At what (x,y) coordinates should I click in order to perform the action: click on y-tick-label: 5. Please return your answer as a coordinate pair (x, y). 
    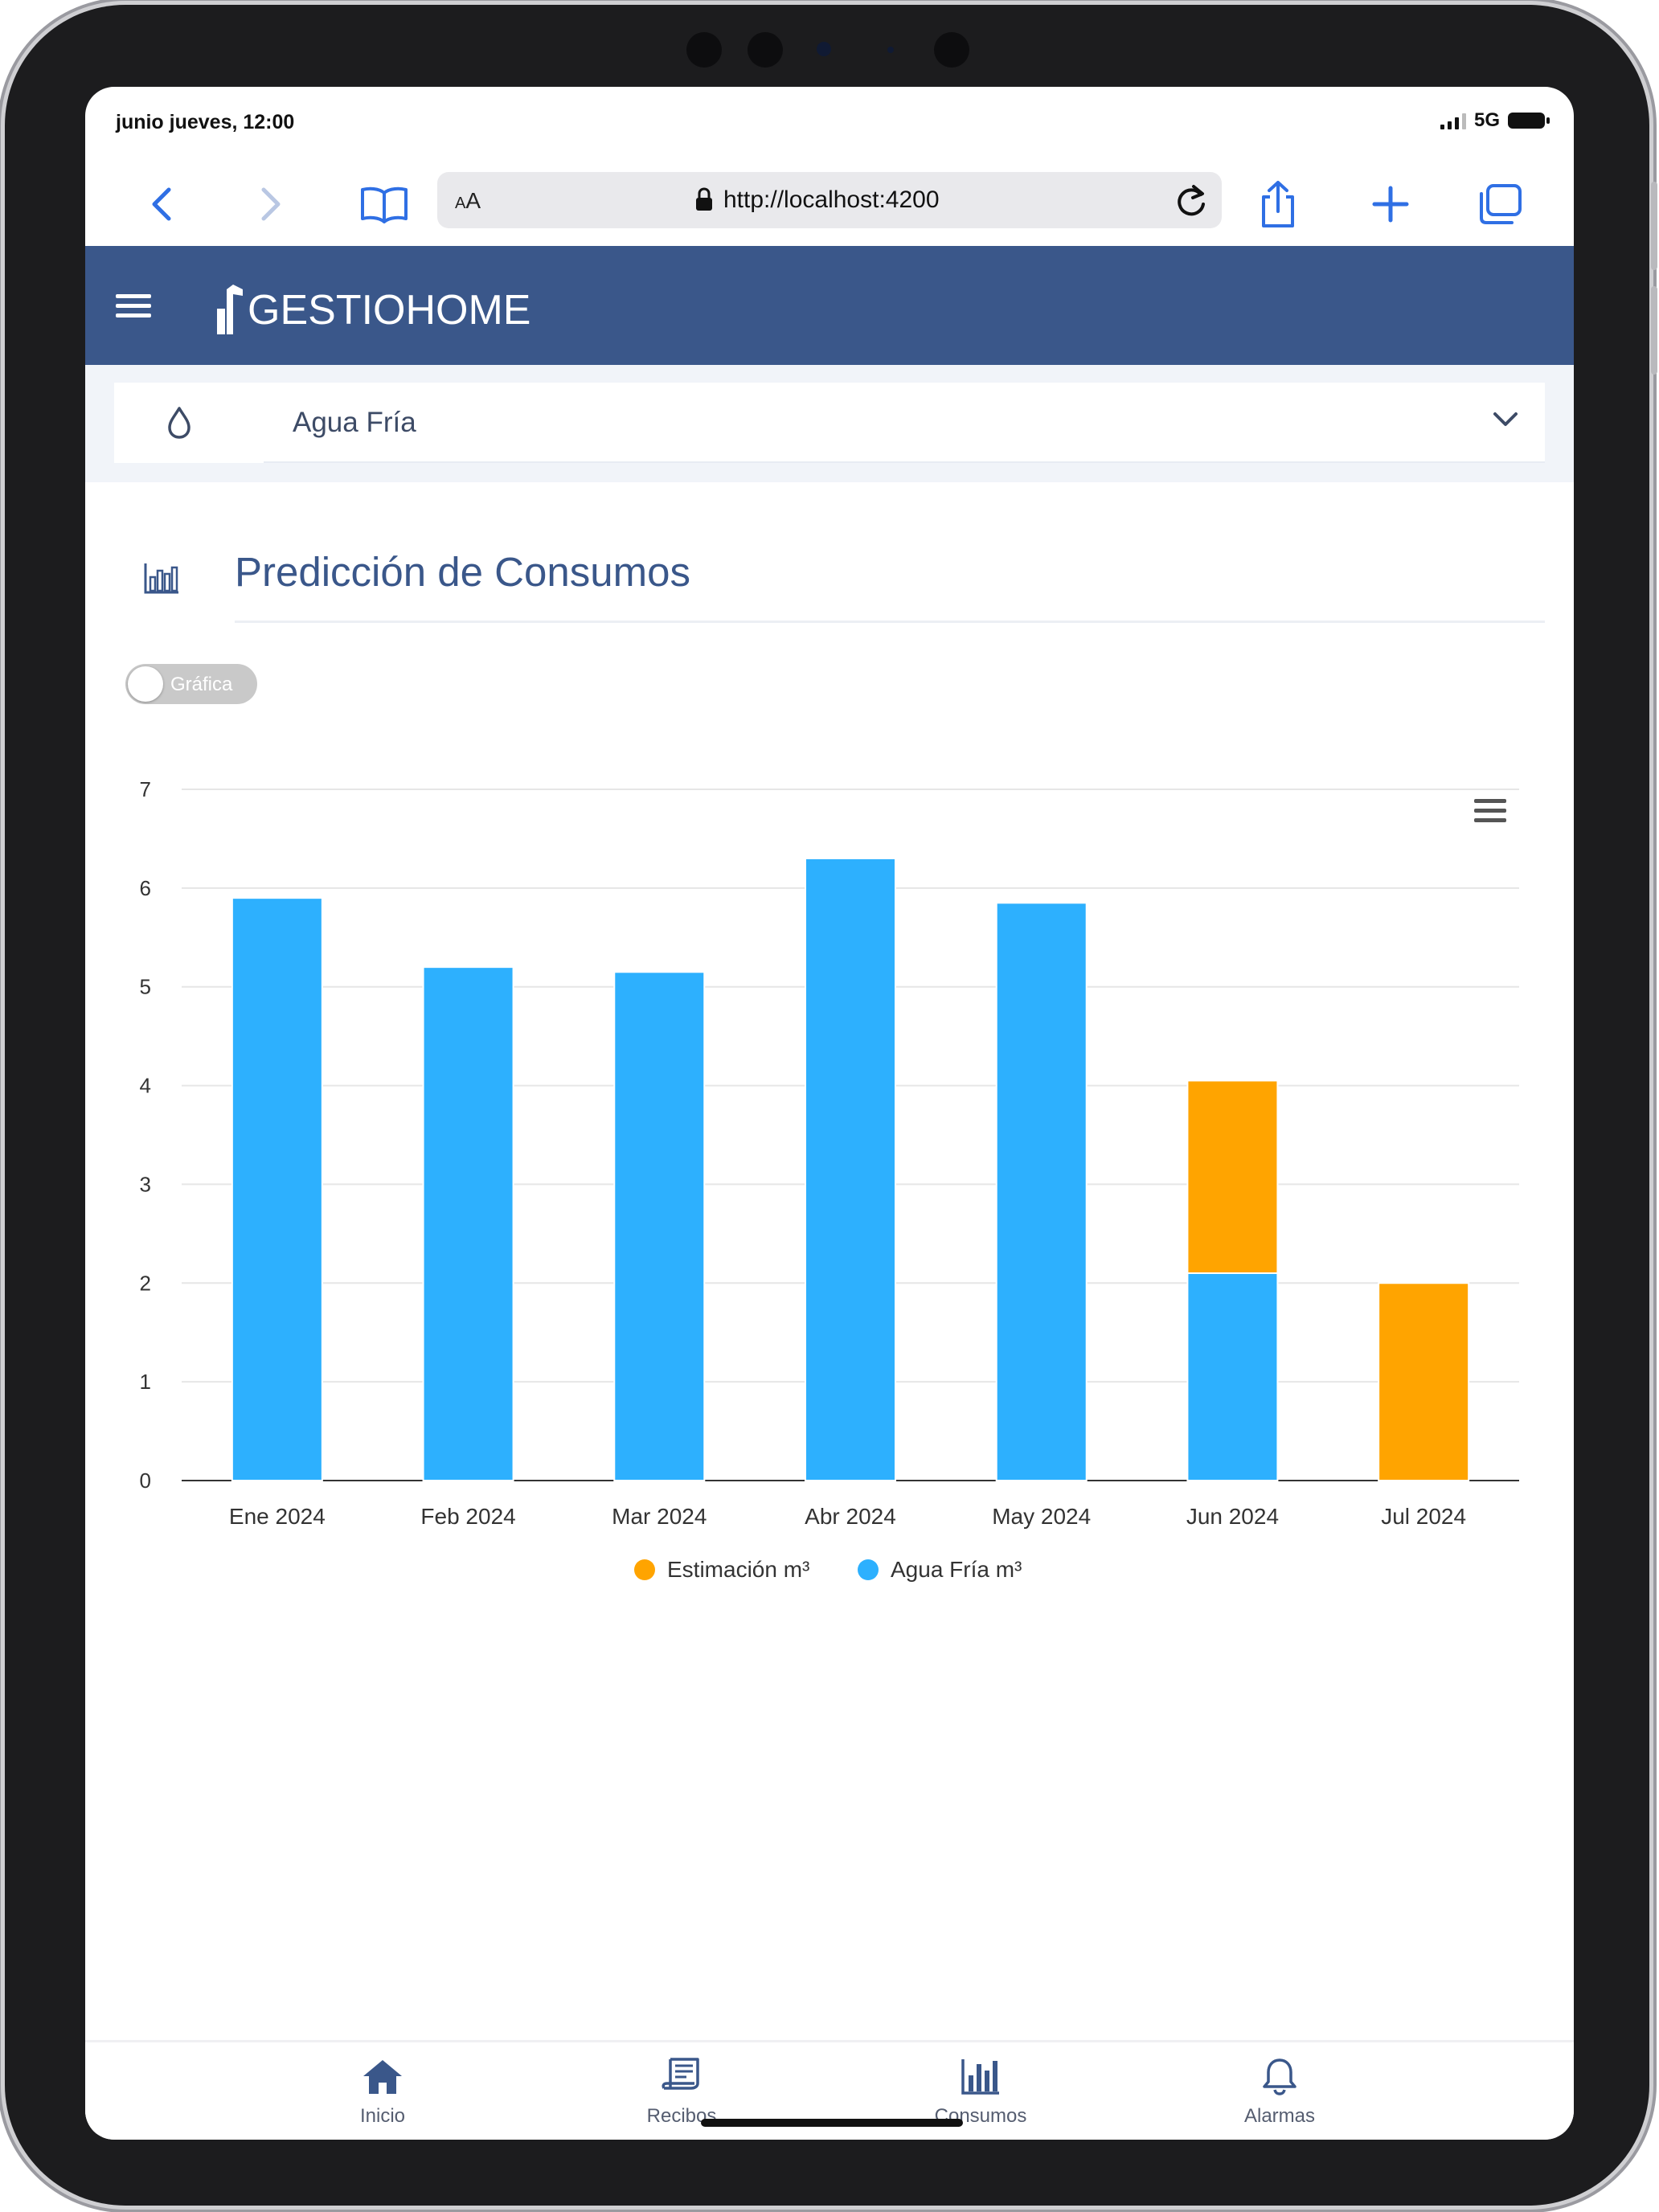
    Looking at the image, I should click on (145, 987).